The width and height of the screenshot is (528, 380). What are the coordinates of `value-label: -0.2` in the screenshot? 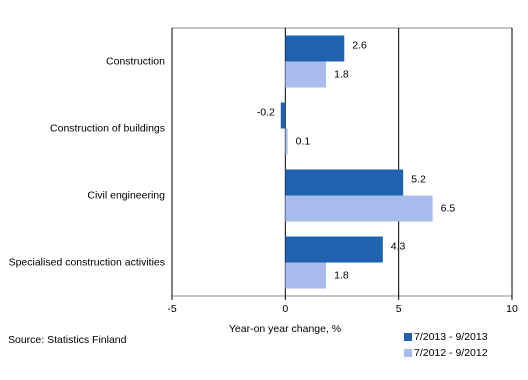 It's located at (266, 112).